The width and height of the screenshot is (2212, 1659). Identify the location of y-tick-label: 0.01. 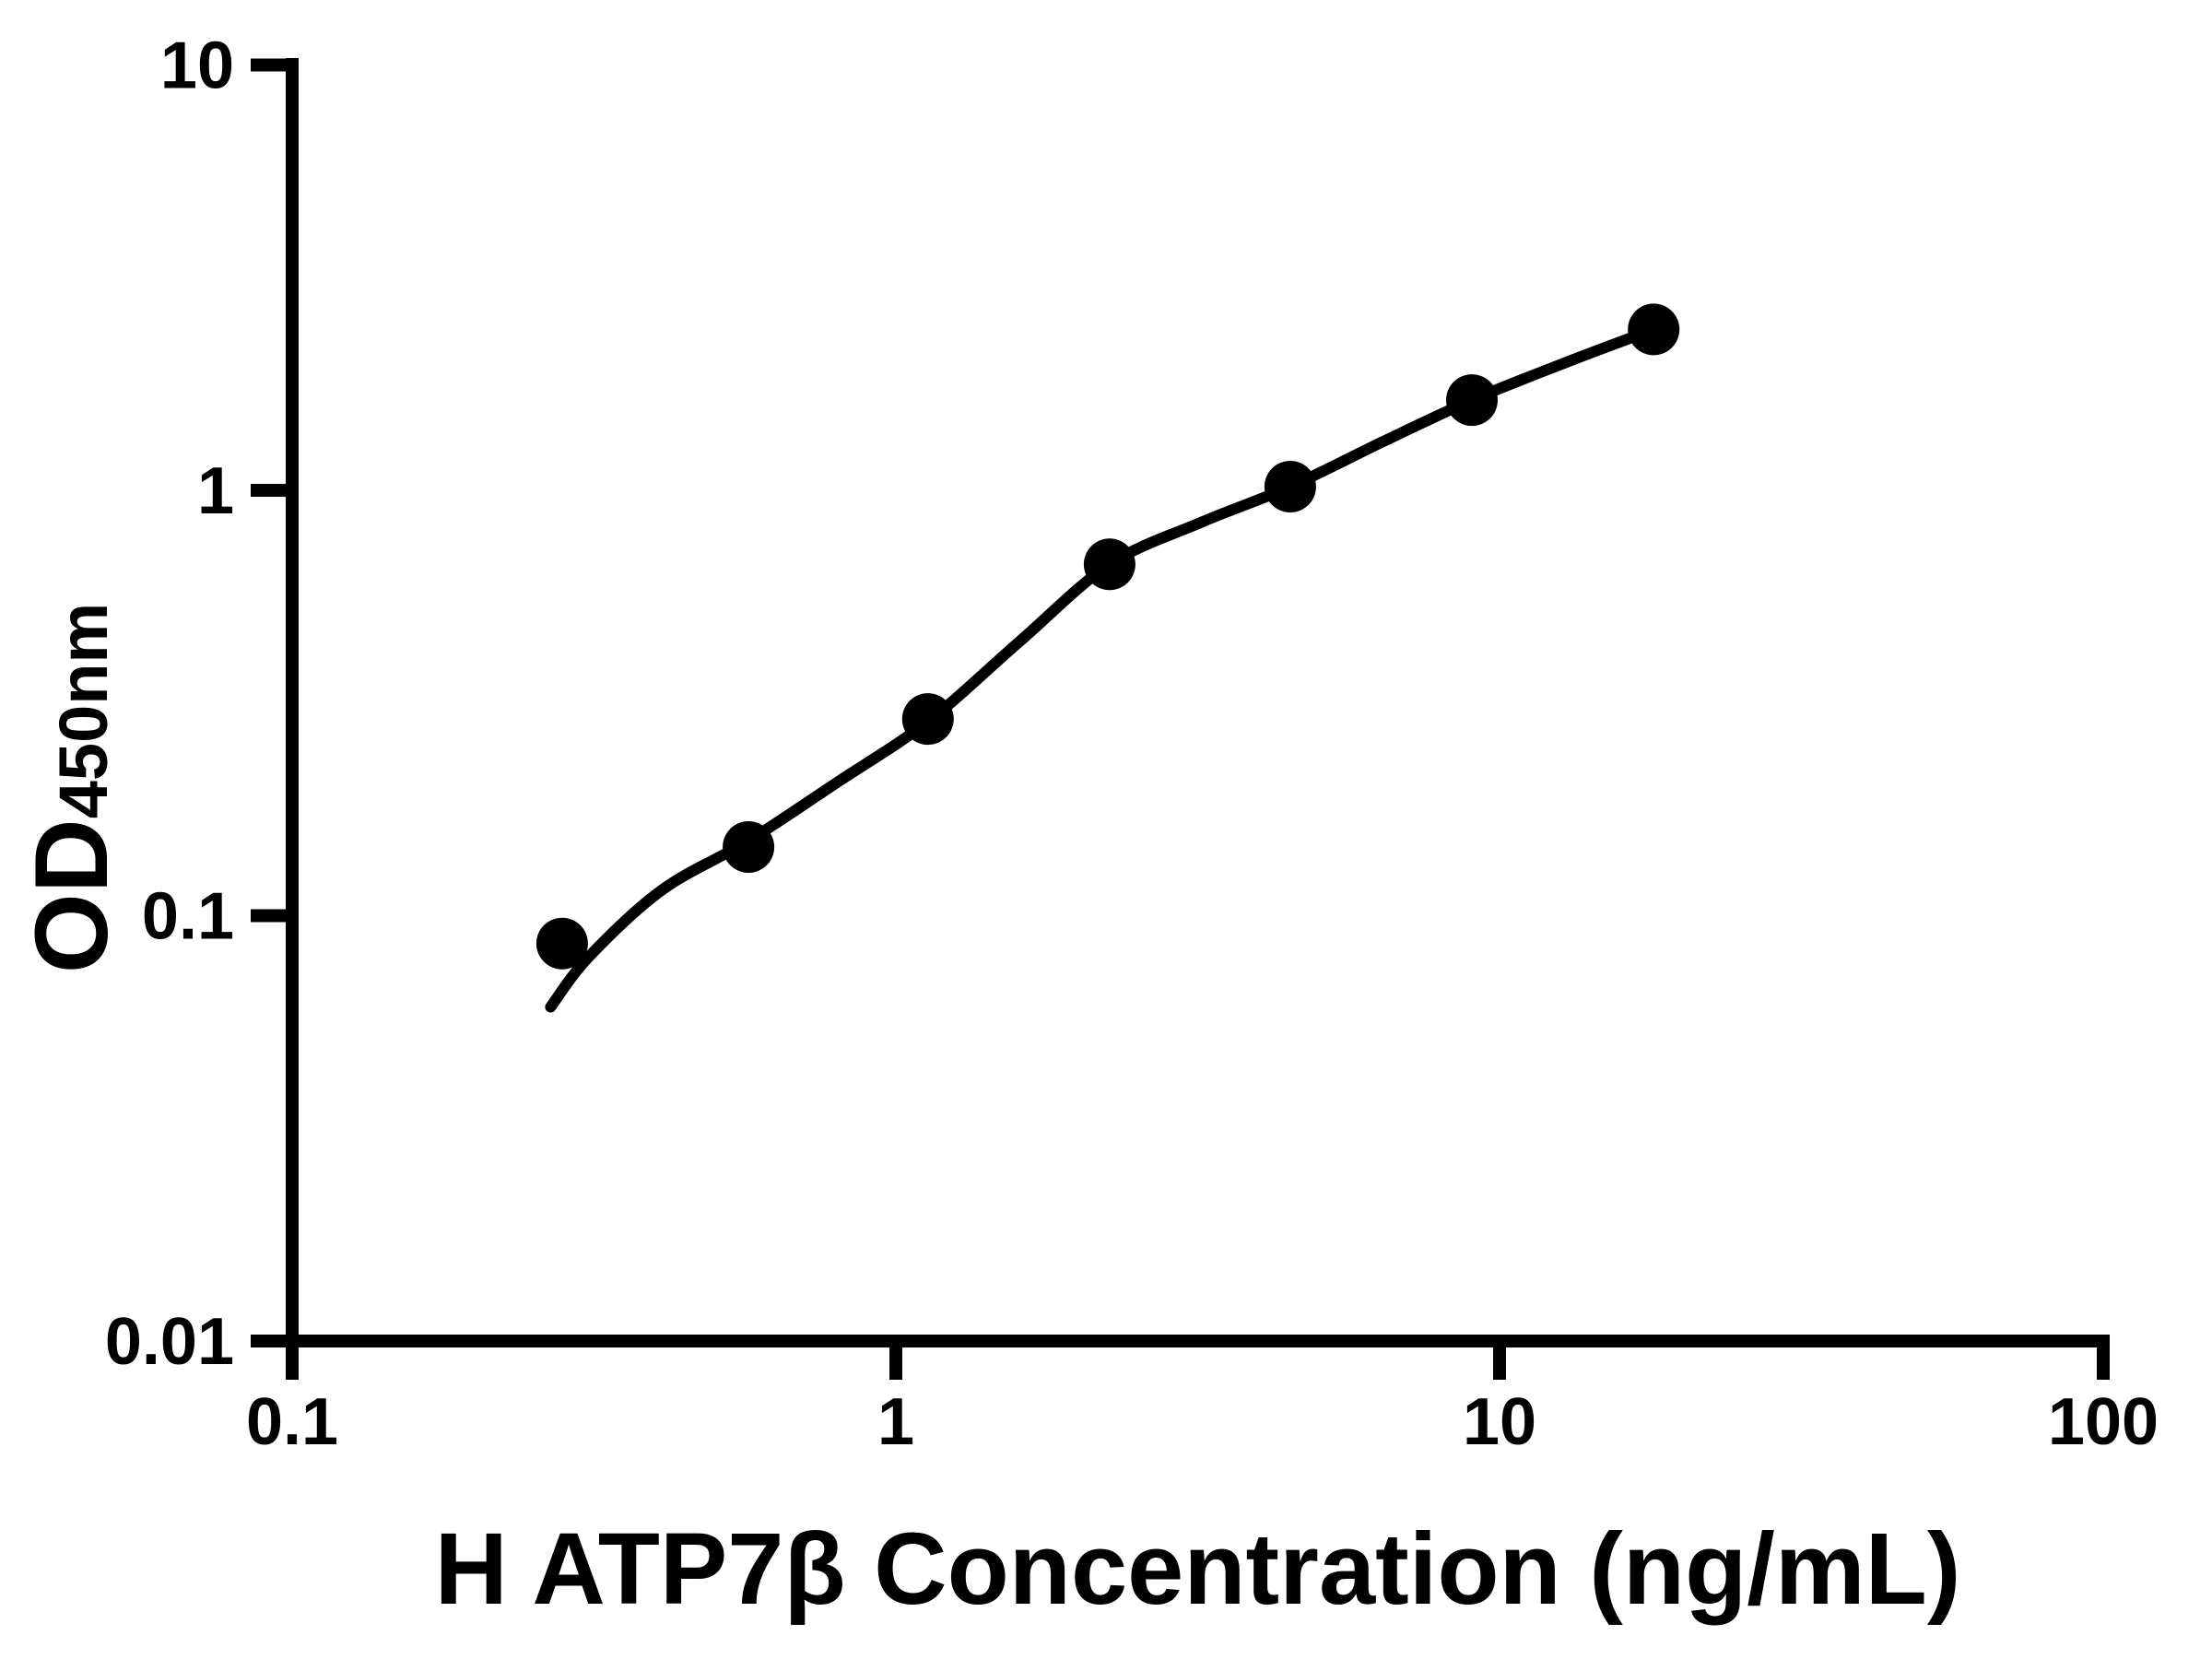
(169, 1342).